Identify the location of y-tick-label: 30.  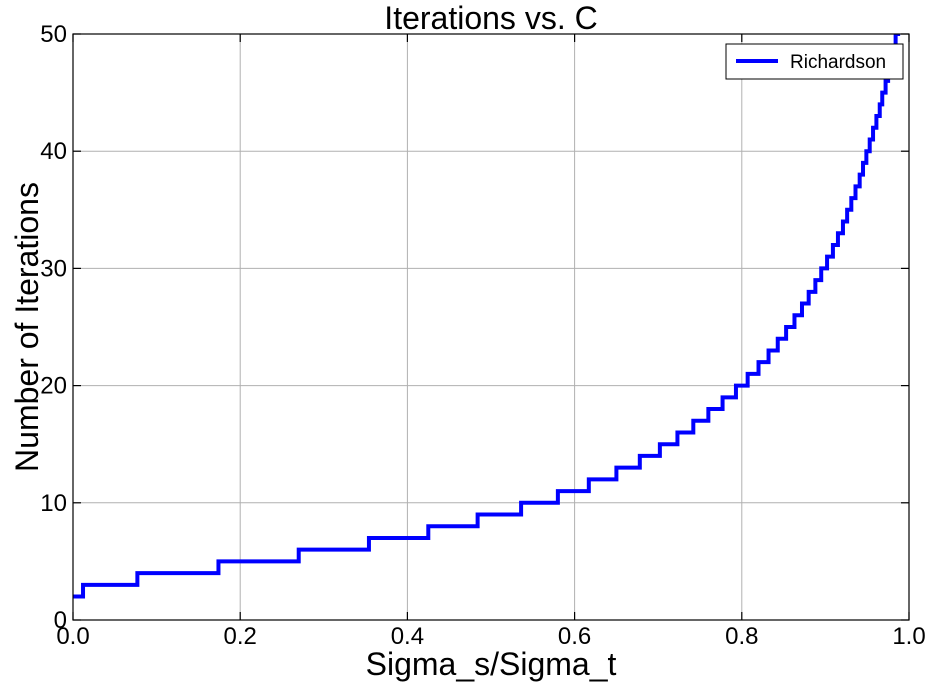
(53, 268).